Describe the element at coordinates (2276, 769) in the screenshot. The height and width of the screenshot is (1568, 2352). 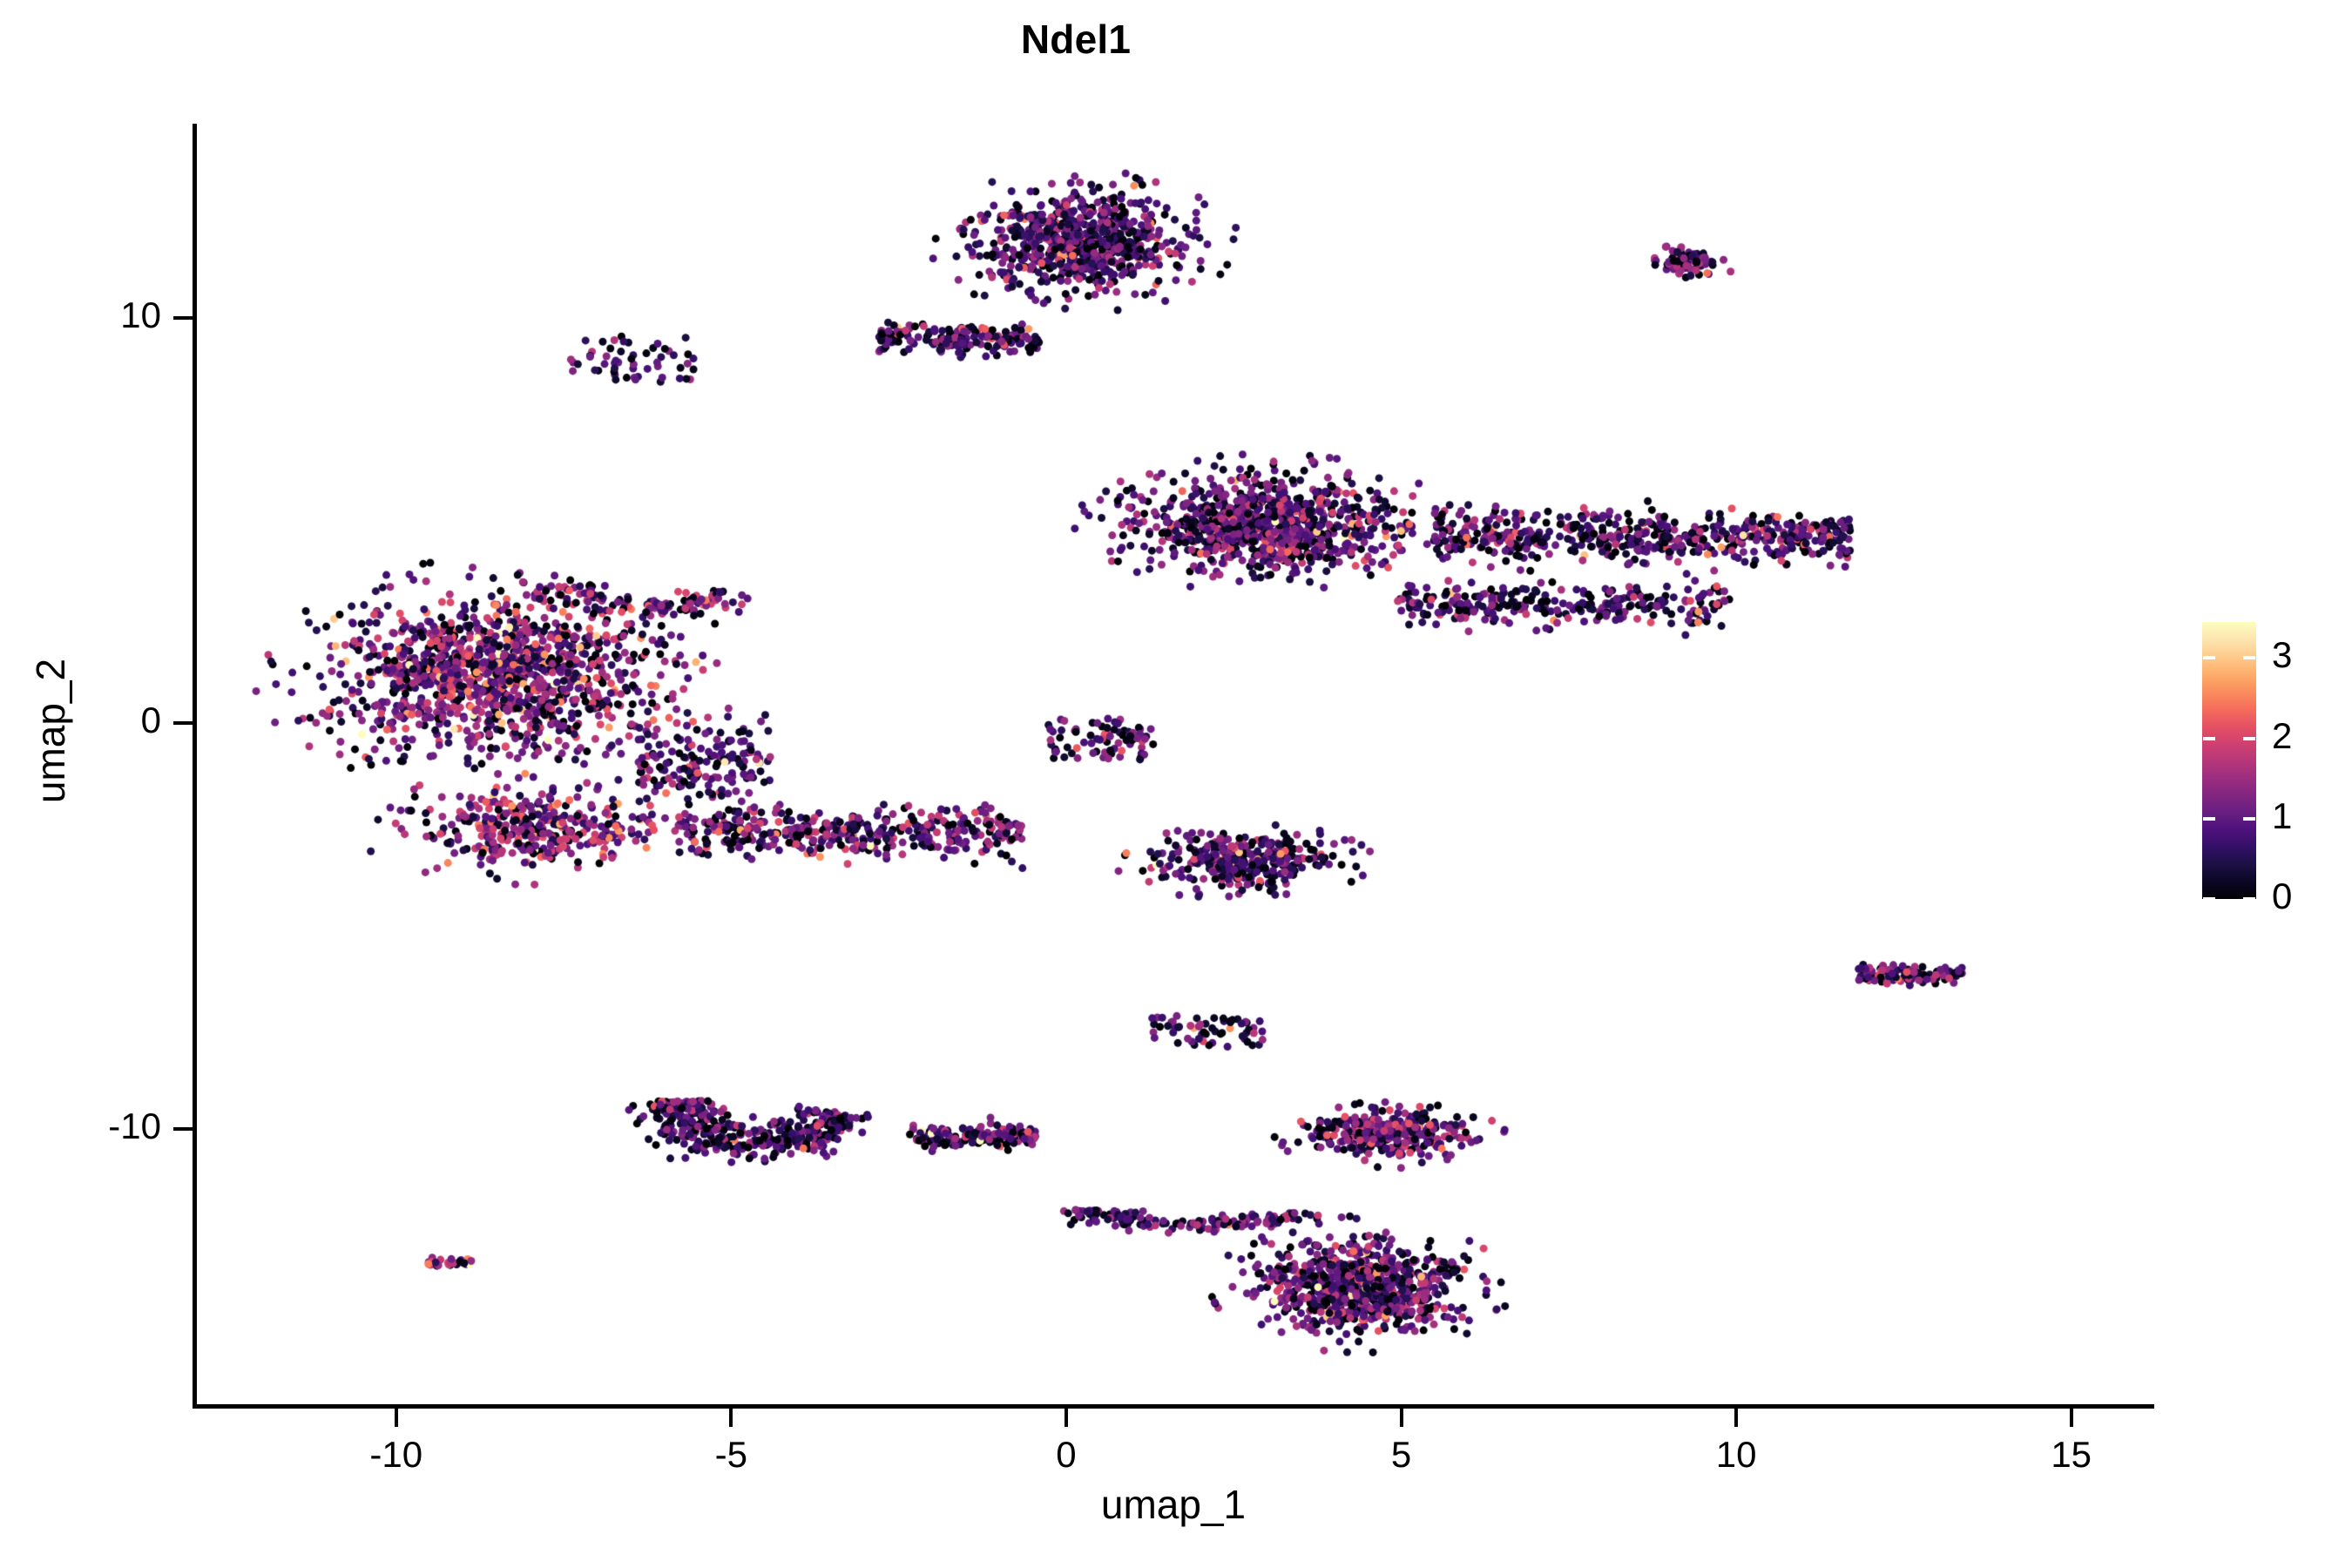
I see `colorbar-legend: 0 1 2 3` at that location.